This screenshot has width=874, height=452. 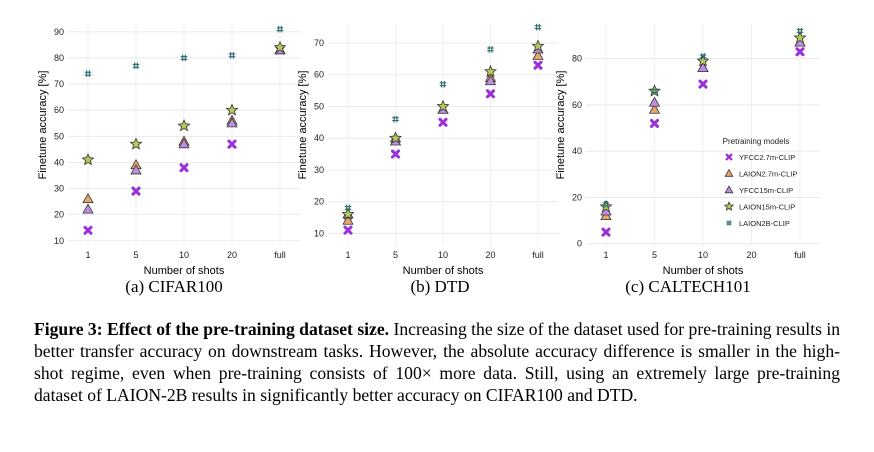 I want to click on legend-title: Pretraining models, so click(x=756, y=141).